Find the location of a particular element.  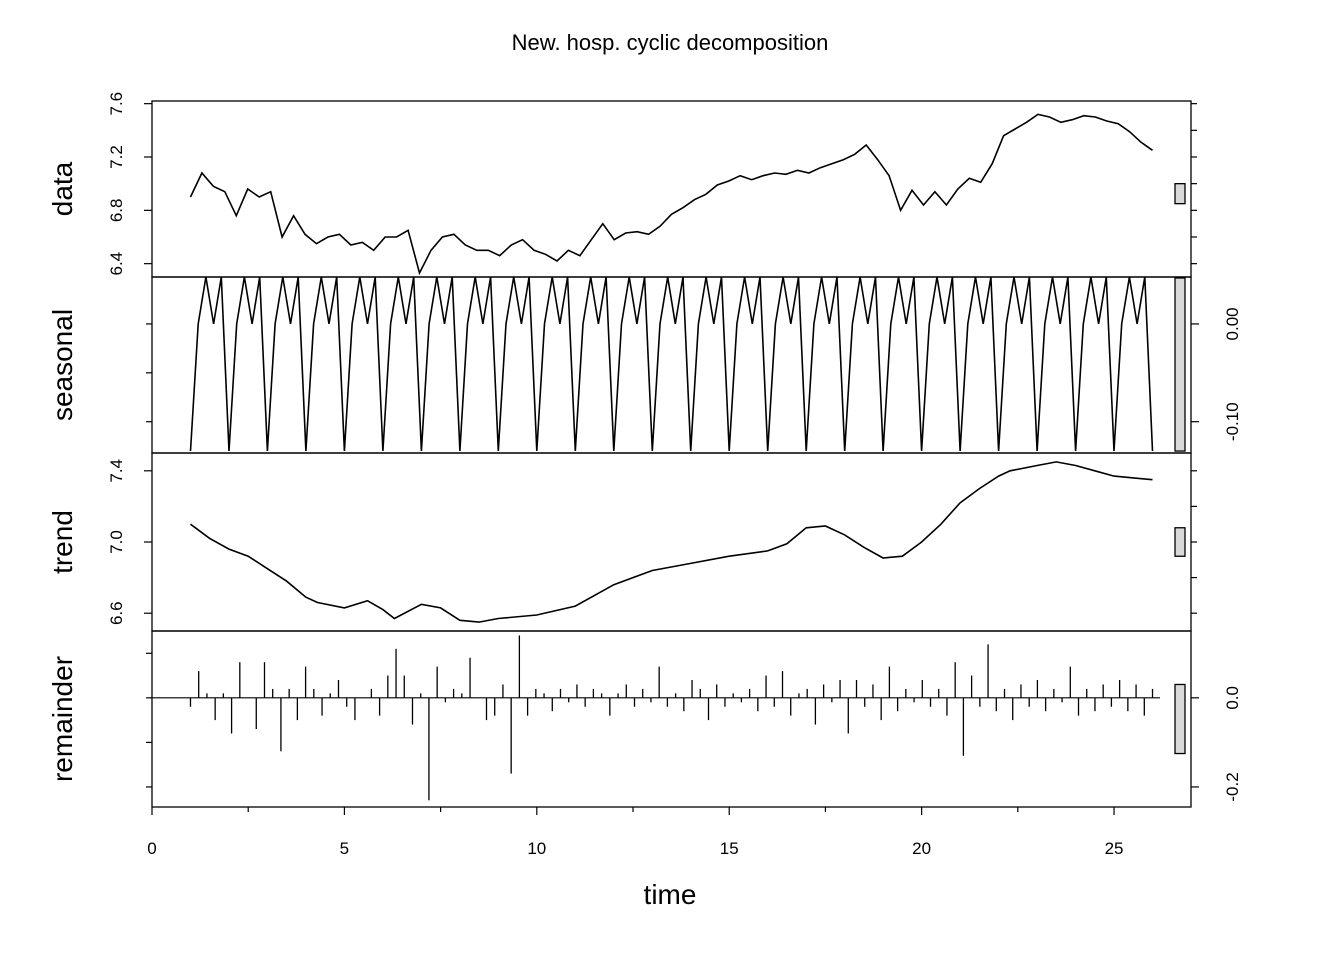

data-frame is located at coordinates (671, 189).